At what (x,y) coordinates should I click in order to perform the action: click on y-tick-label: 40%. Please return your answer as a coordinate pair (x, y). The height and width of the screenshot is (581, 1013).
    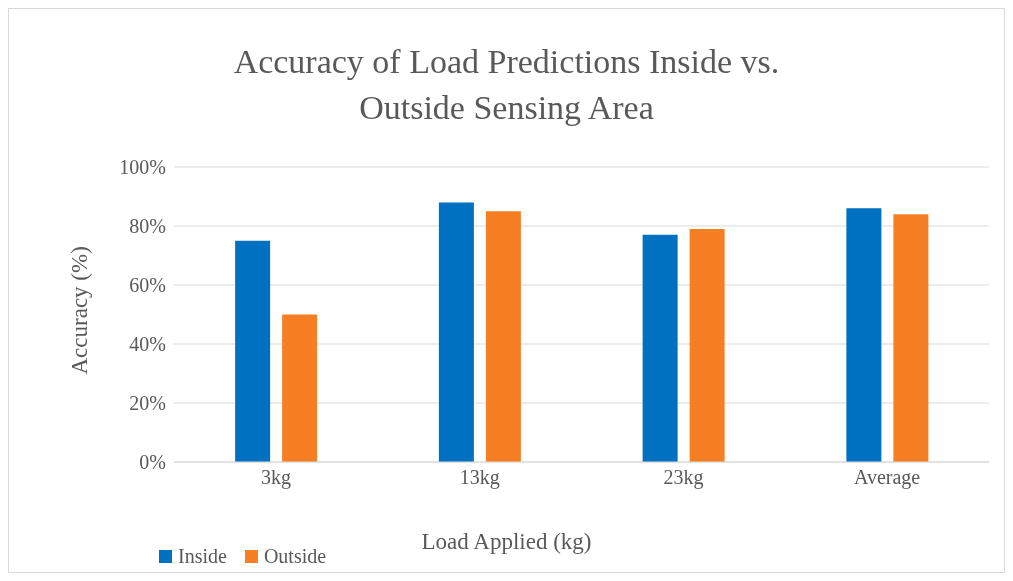
    Looking at the image, I should click on (147, 344).